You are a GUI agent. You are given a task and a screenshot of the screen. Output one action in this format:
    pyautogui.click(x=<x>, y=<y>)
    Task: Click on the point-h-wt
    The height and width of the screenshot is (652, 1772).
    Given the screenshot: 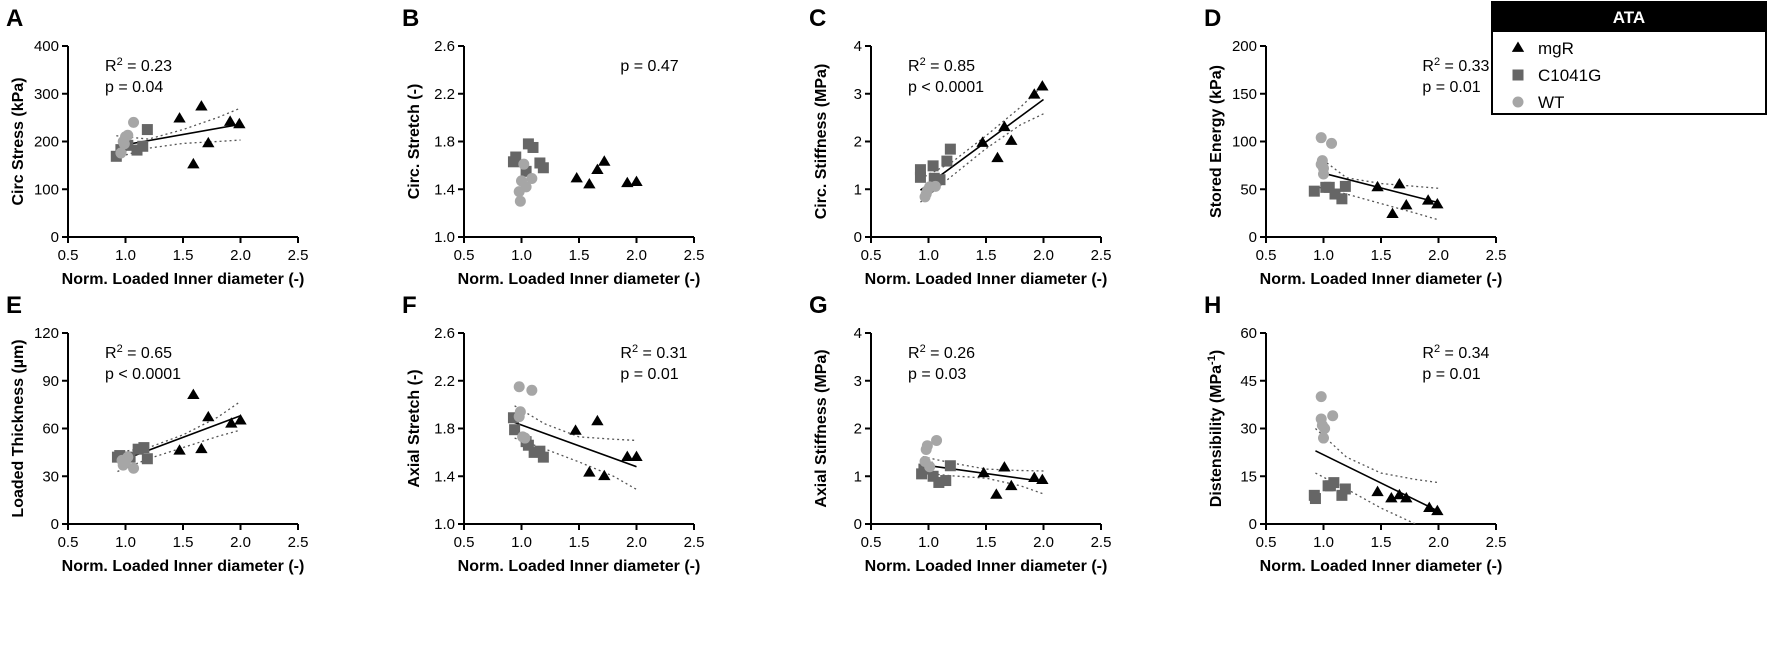 What is the action you would take?
    pyautogui.click(x=1321, y=397)
    